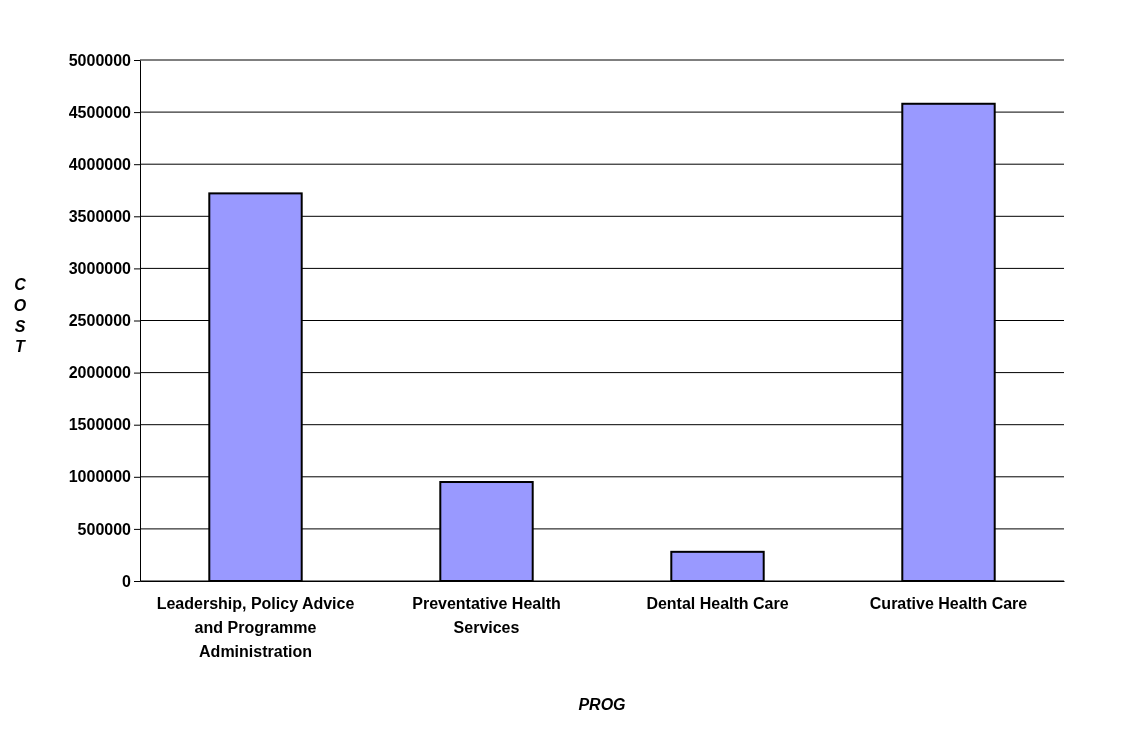 Image resolution: width=1134 pixels, height=738 pixels. What do you see at coordinates (100, 164) in the screenshot?
I see `y-tick-label: 4000000` at bounding box center [100, 164].